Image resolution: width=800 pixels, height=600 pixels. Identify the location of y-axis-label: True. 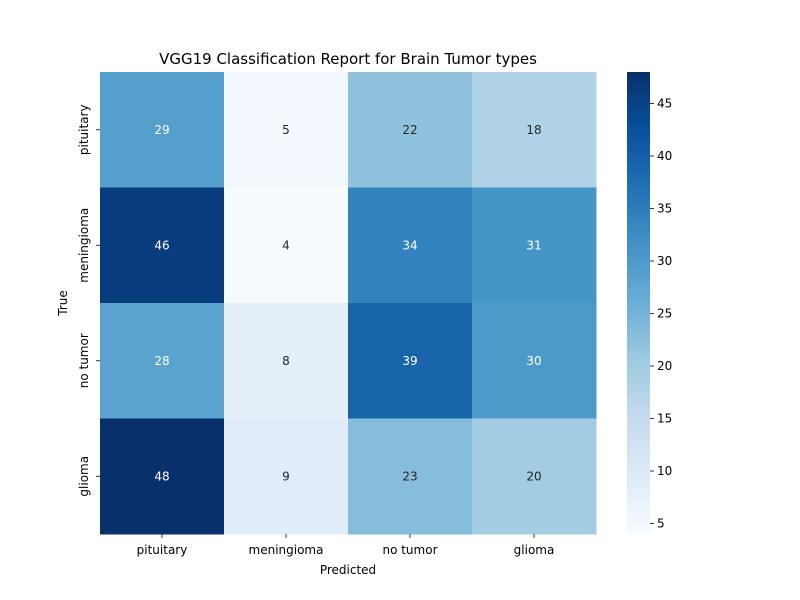
(63, 303).